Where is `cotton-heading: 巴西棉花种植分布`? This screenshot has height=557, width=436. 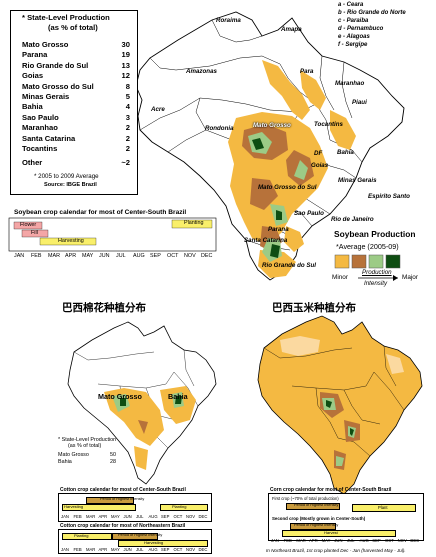
cotton-heading: 巴西棉花种植分布 is located at coordinates (104, 308).